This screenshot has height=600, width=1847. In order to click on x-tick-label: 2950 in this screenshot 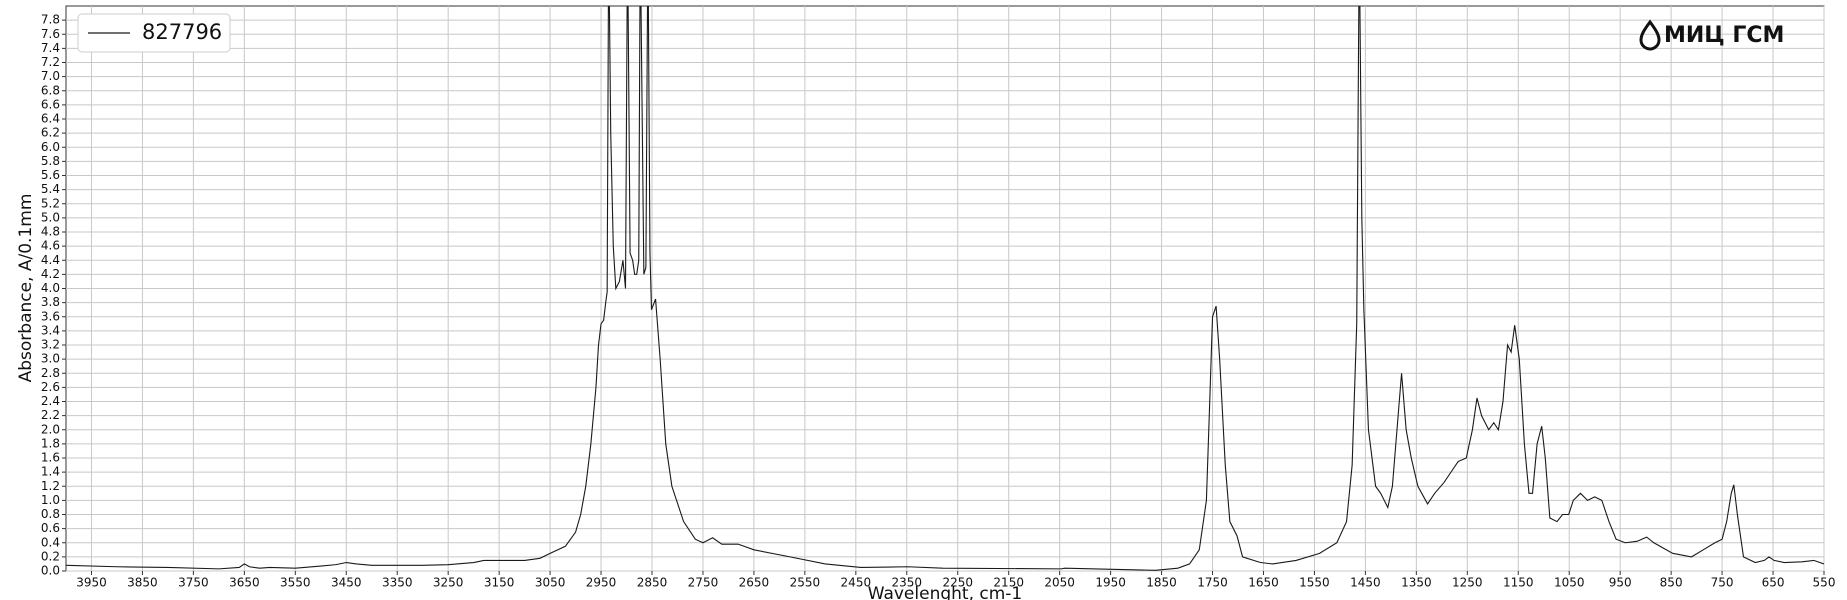, I will do `click(601, 583)`.